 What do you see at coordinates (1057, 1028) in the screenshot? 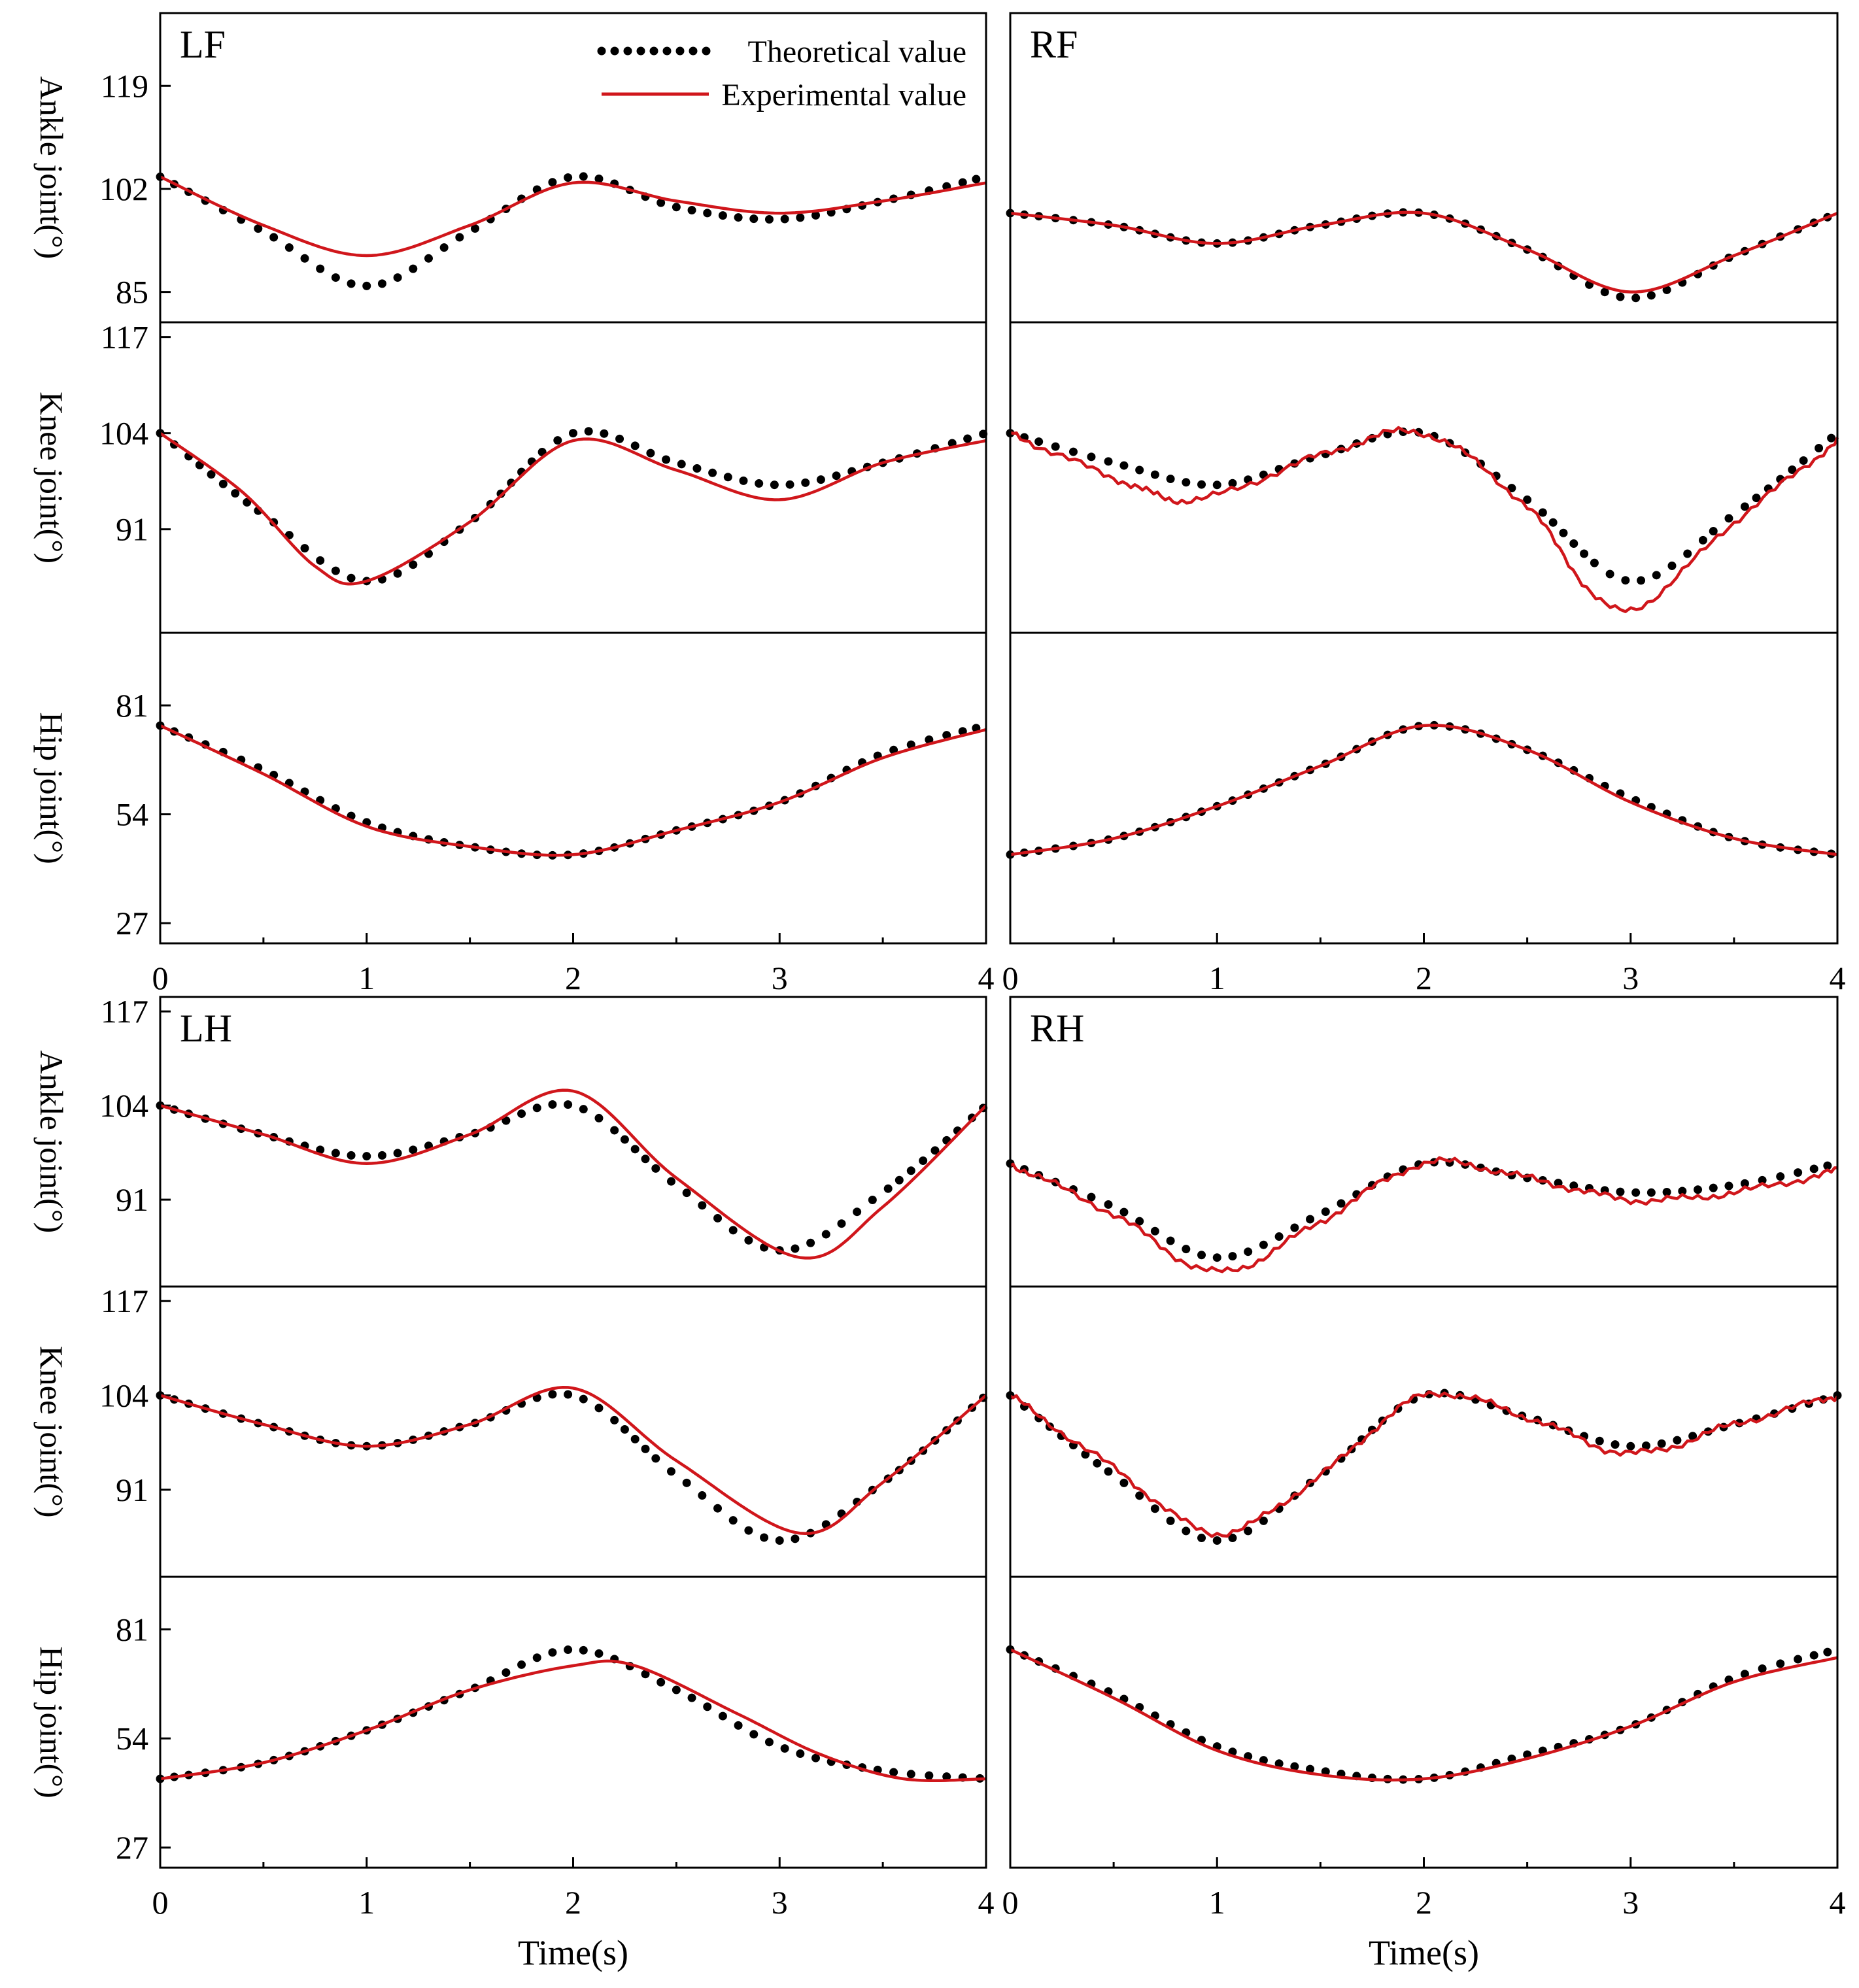
I see `panel-label-rh: RH` at bounding box center [1057, 1028].